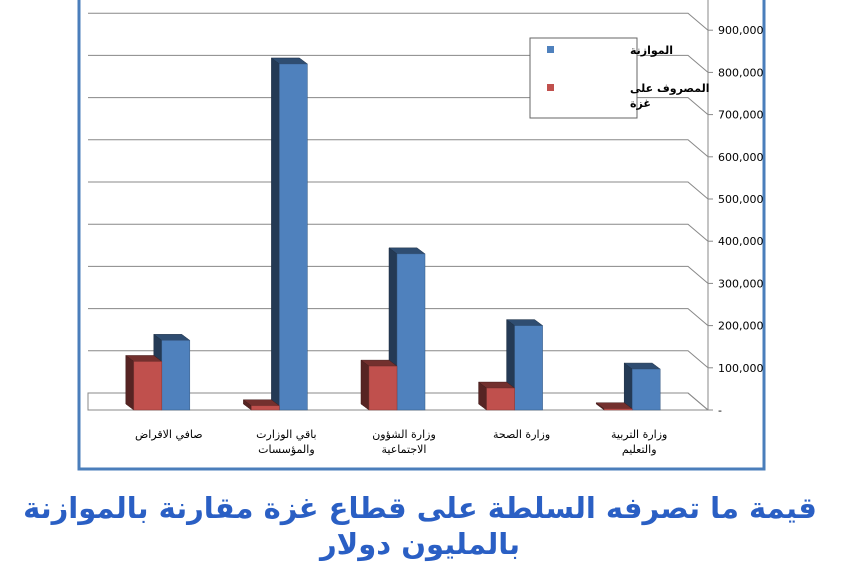 The height and width of the screenshot is (573, 841). What do you see at coordinates (741, 72) in the screenshot?
I see `y-tick-label: 800,000` at bounding box center [741, 72].